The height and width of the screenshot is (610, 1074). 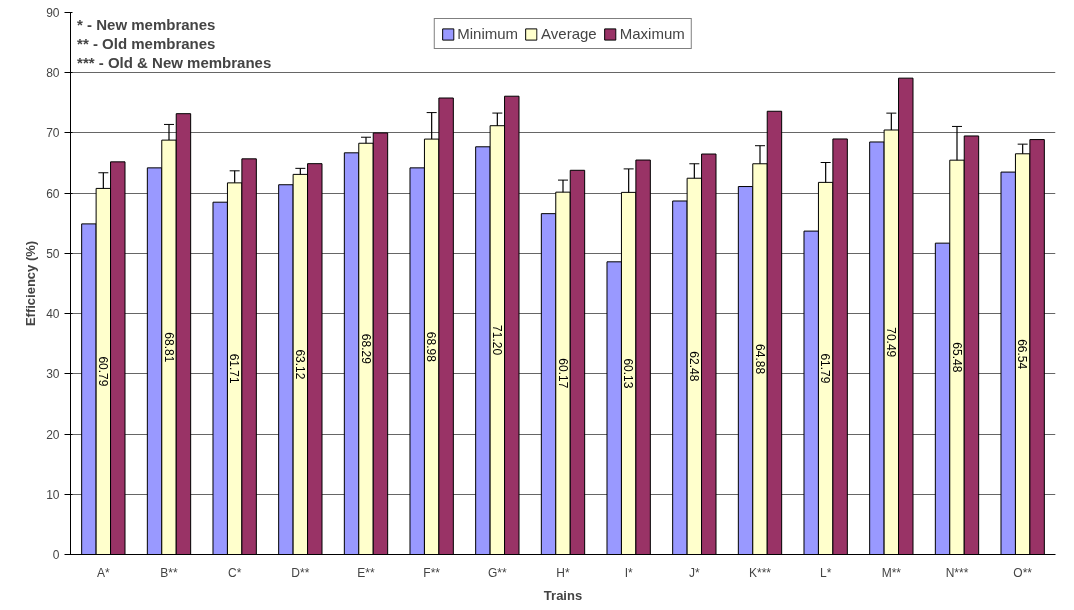 I want to click on data-label: 63.12, so click(x=299, y=364).